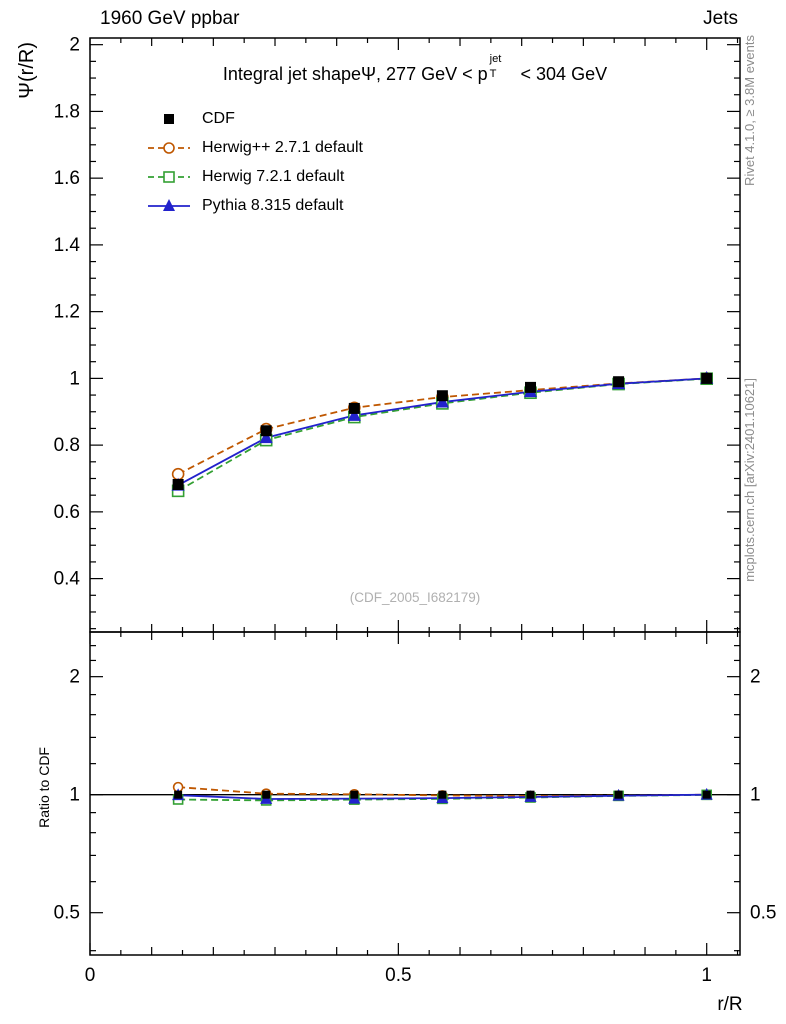  What do you see at coordinates (254, 118) in the screenshot?
I see `legend-item-cdf: CDF` at bounding box center [254, 118].